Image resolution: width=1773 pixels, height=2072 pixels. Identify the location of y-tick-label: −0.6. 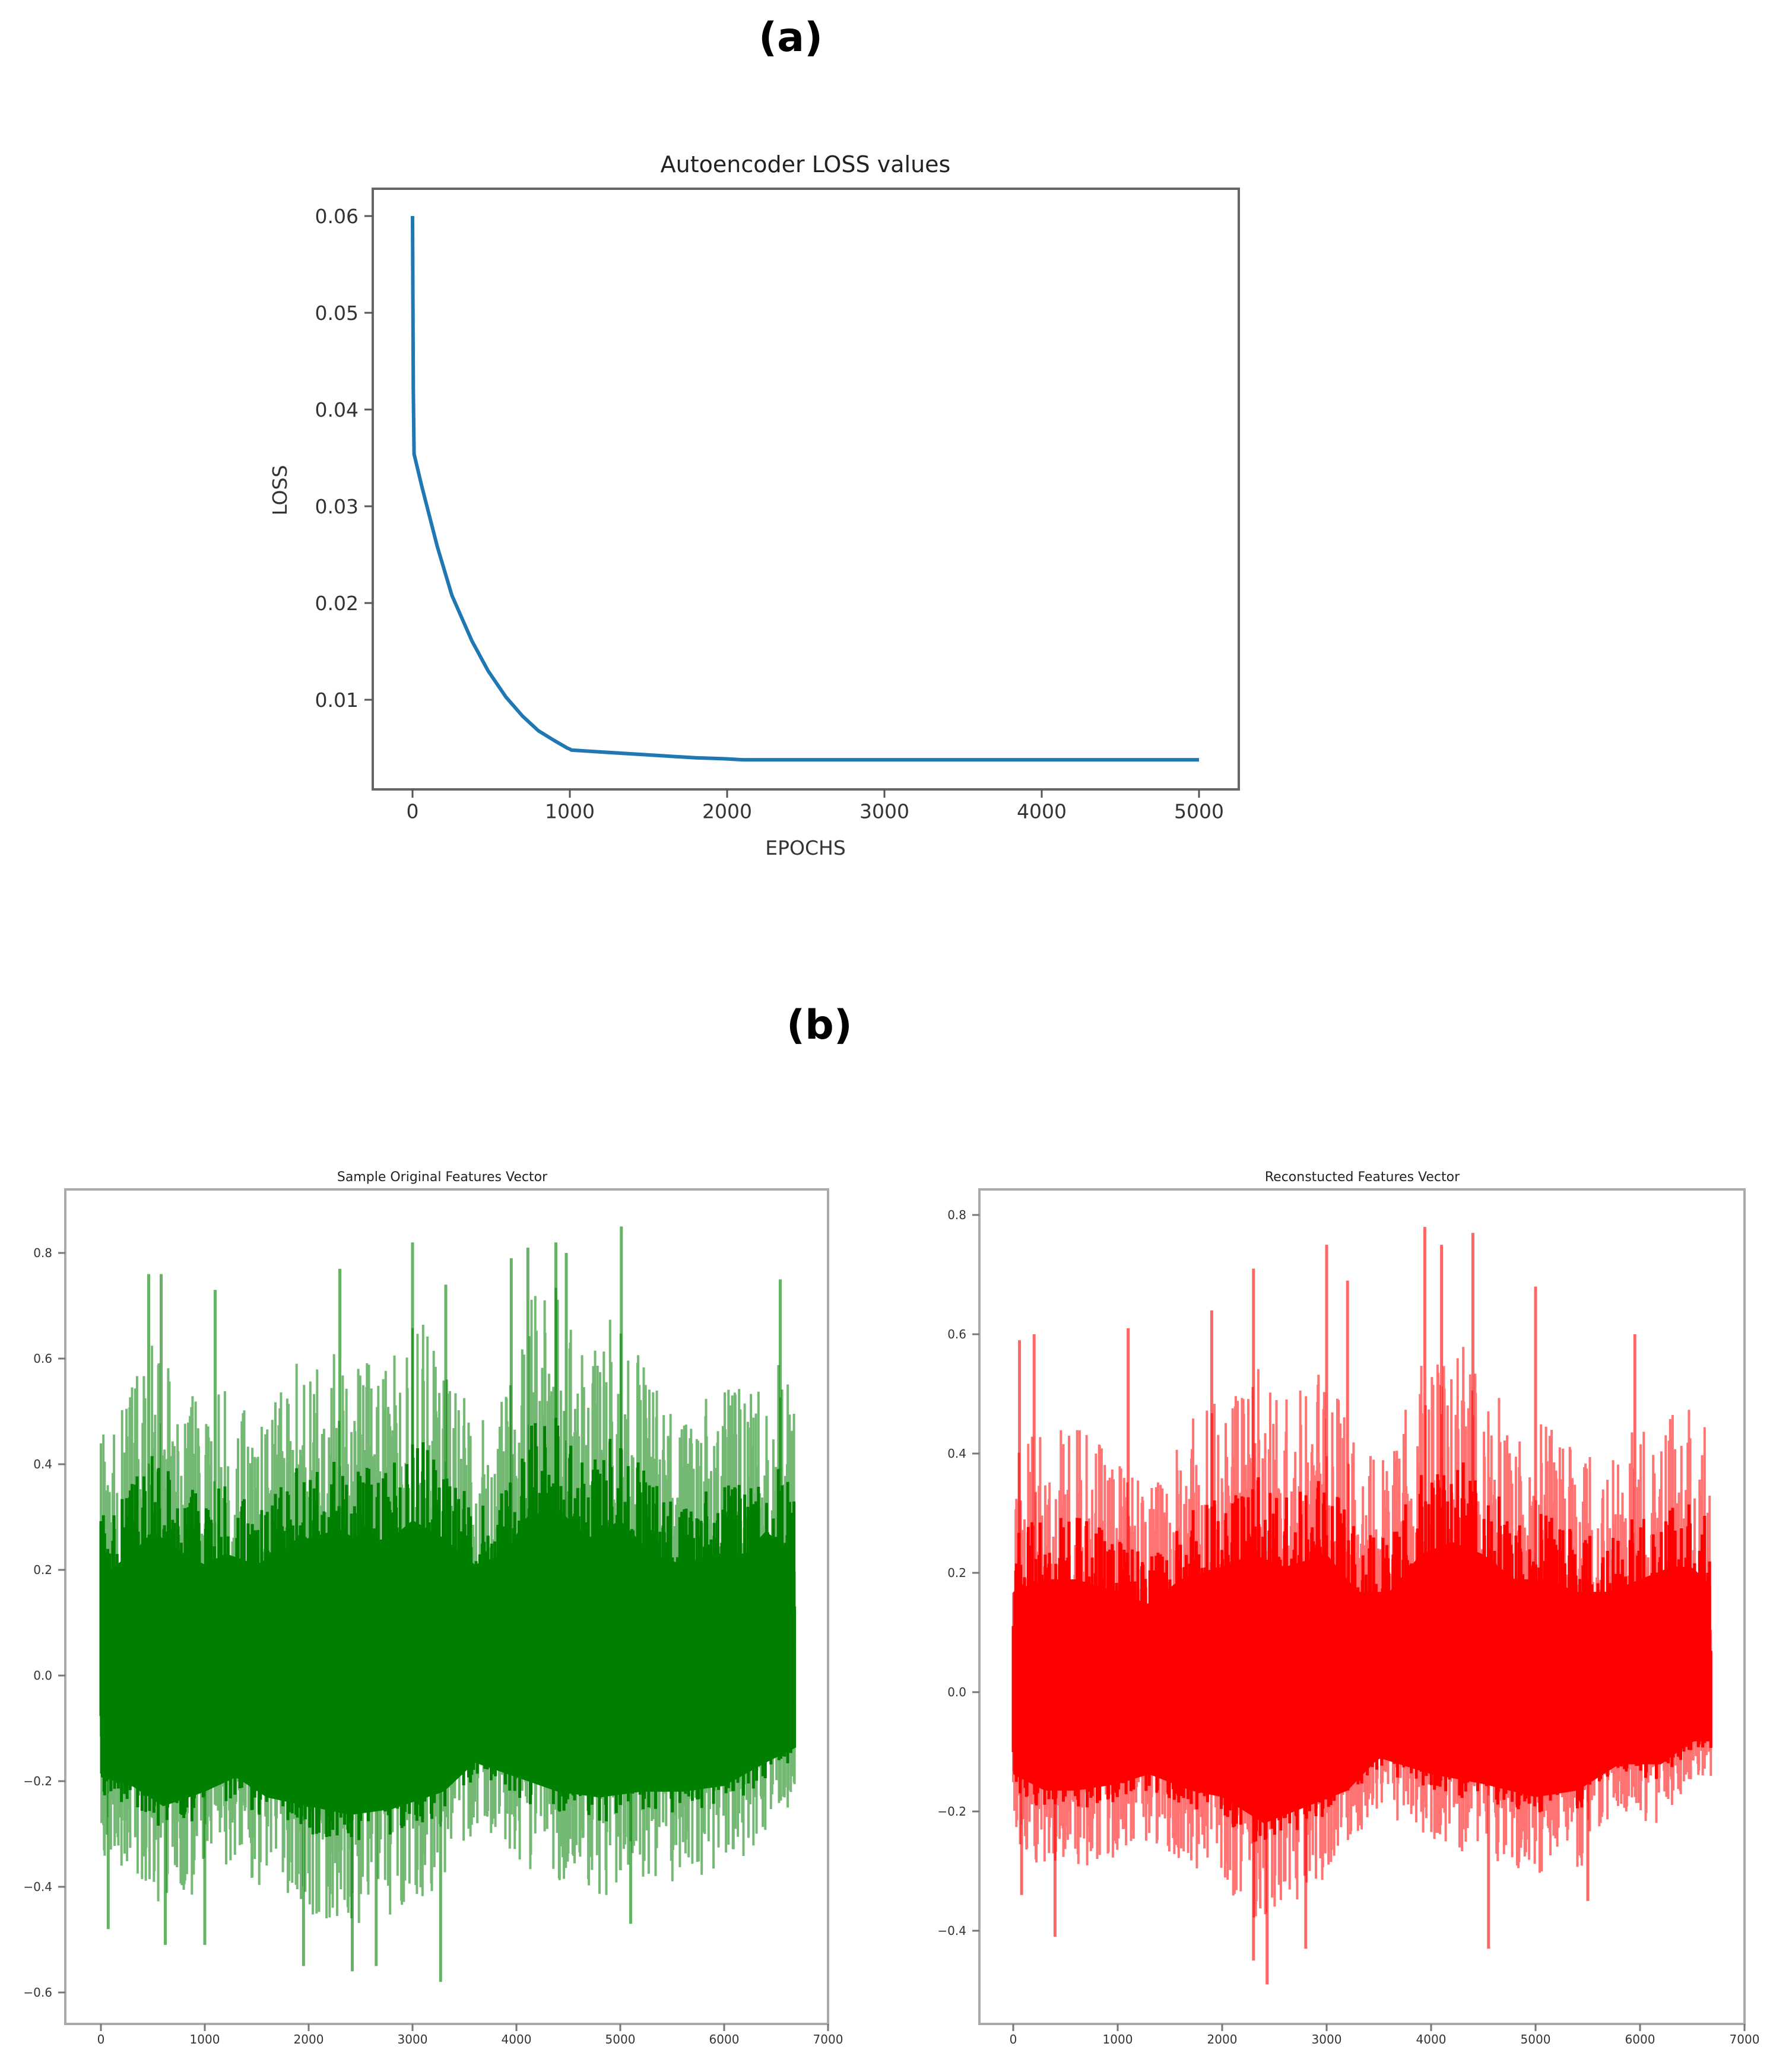
(38, 1992).